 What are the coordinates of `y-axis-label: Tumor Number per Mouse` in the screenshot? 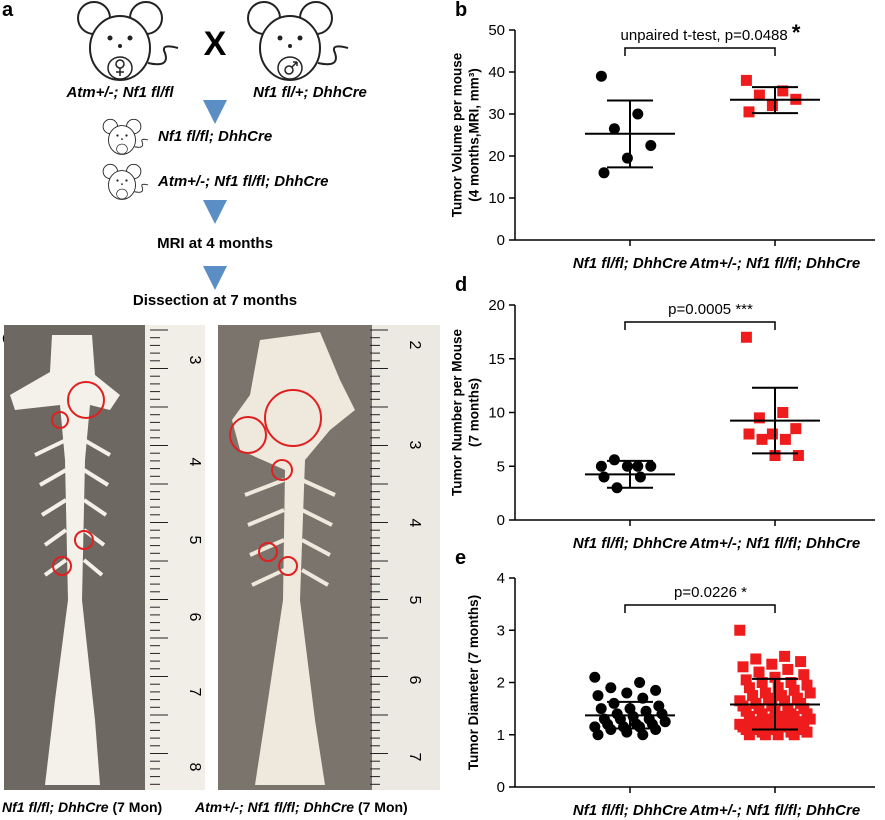 It's located at (457, 413).